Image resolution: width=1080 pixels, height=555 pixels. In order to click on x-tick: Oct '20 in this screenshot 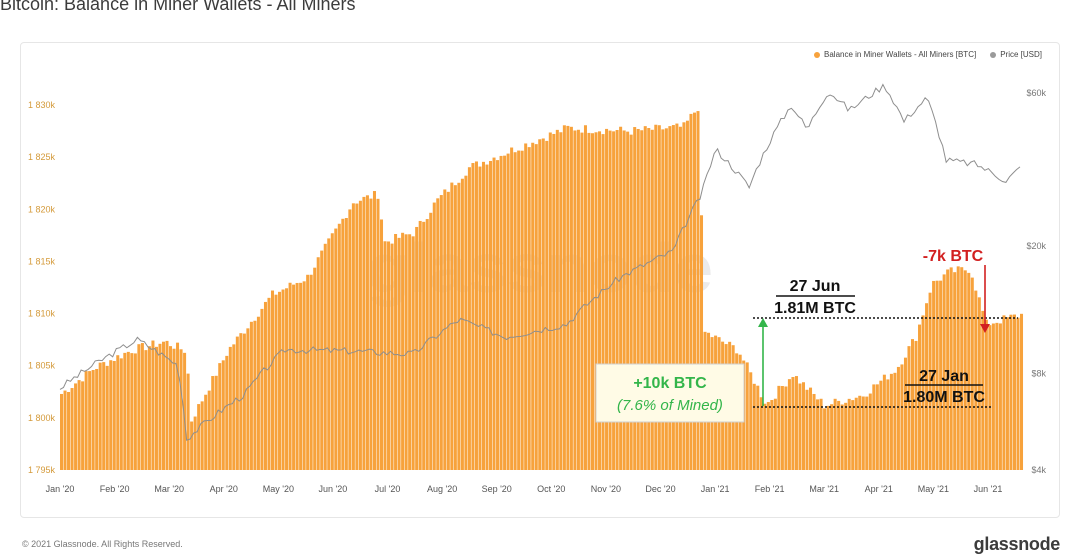, I will do `click(551, 489)`.